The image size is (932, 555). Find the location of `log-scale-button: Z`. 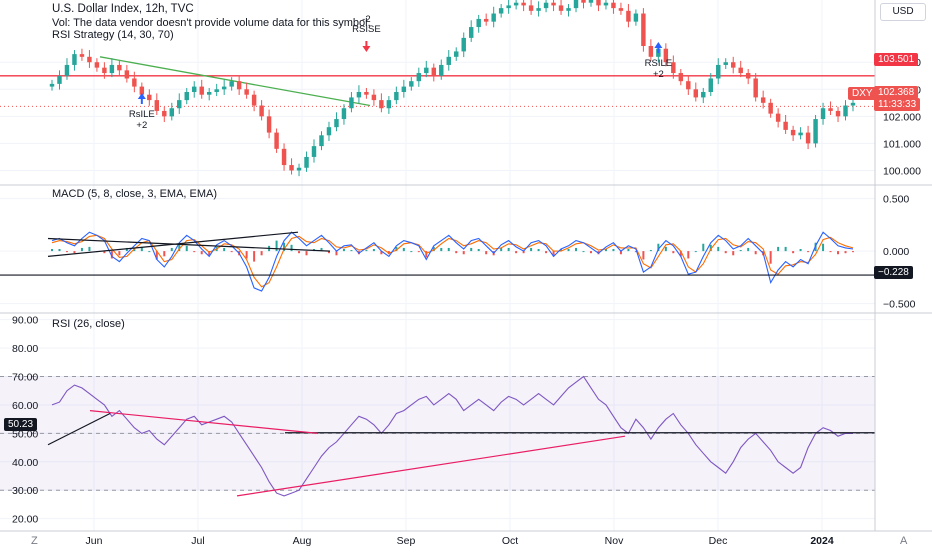

log-scale-button: Z is located at coordinates (34, 541).